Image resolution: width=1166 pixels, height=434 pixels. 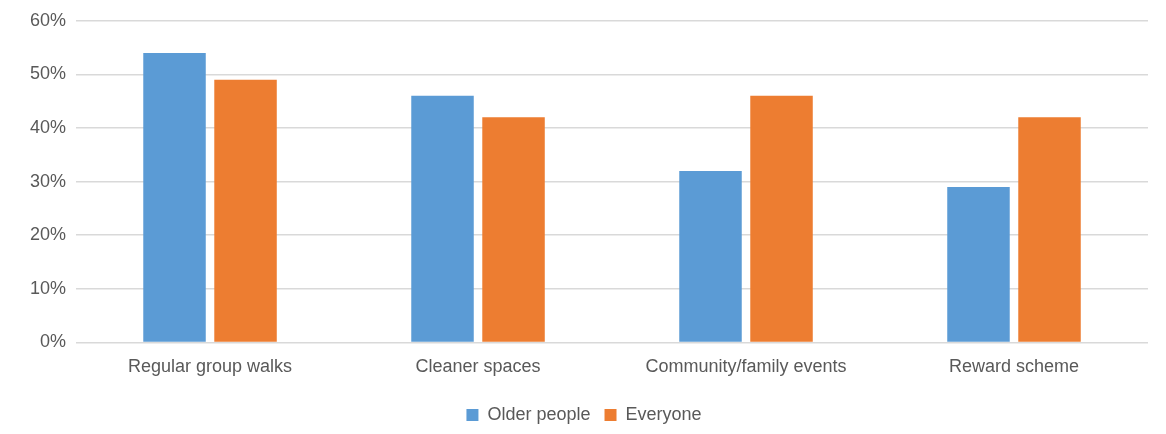 What do you see at coordinates (210, 366) in the screenshot?
I see `x-tick-label: Regular group walks` at bounding box center [210, 366].